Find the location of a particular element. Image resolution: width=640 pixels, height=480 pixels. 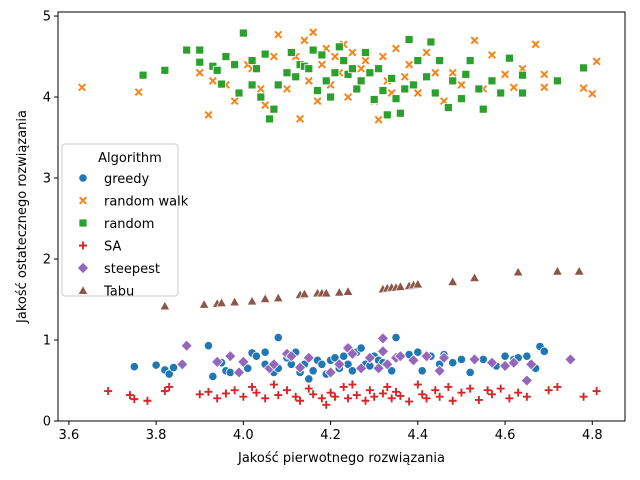

x-tick-label: 4.2 is located at coordinates (330, 435).